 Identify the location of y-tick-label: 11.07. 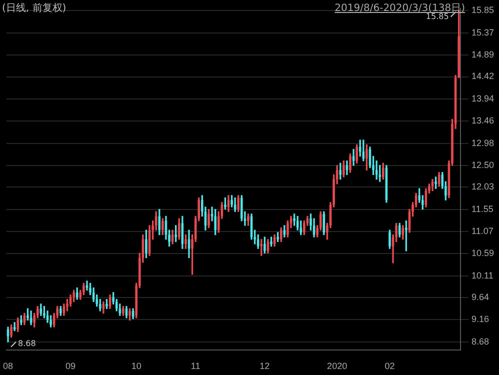
(482, 231).